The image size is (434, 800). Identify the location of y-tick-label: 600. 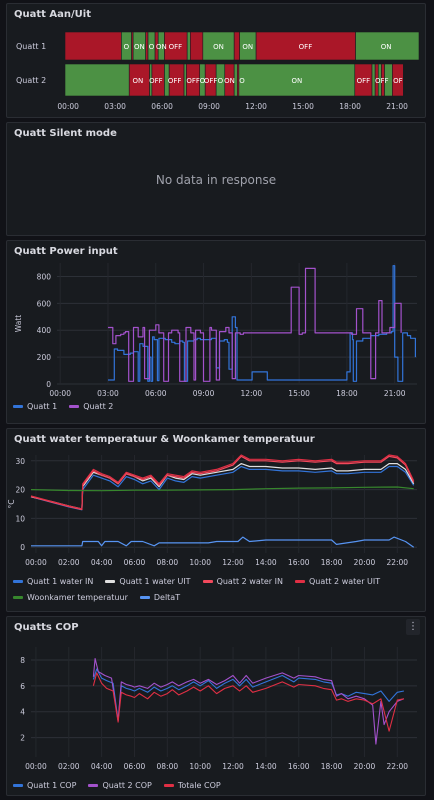
(44, 303).